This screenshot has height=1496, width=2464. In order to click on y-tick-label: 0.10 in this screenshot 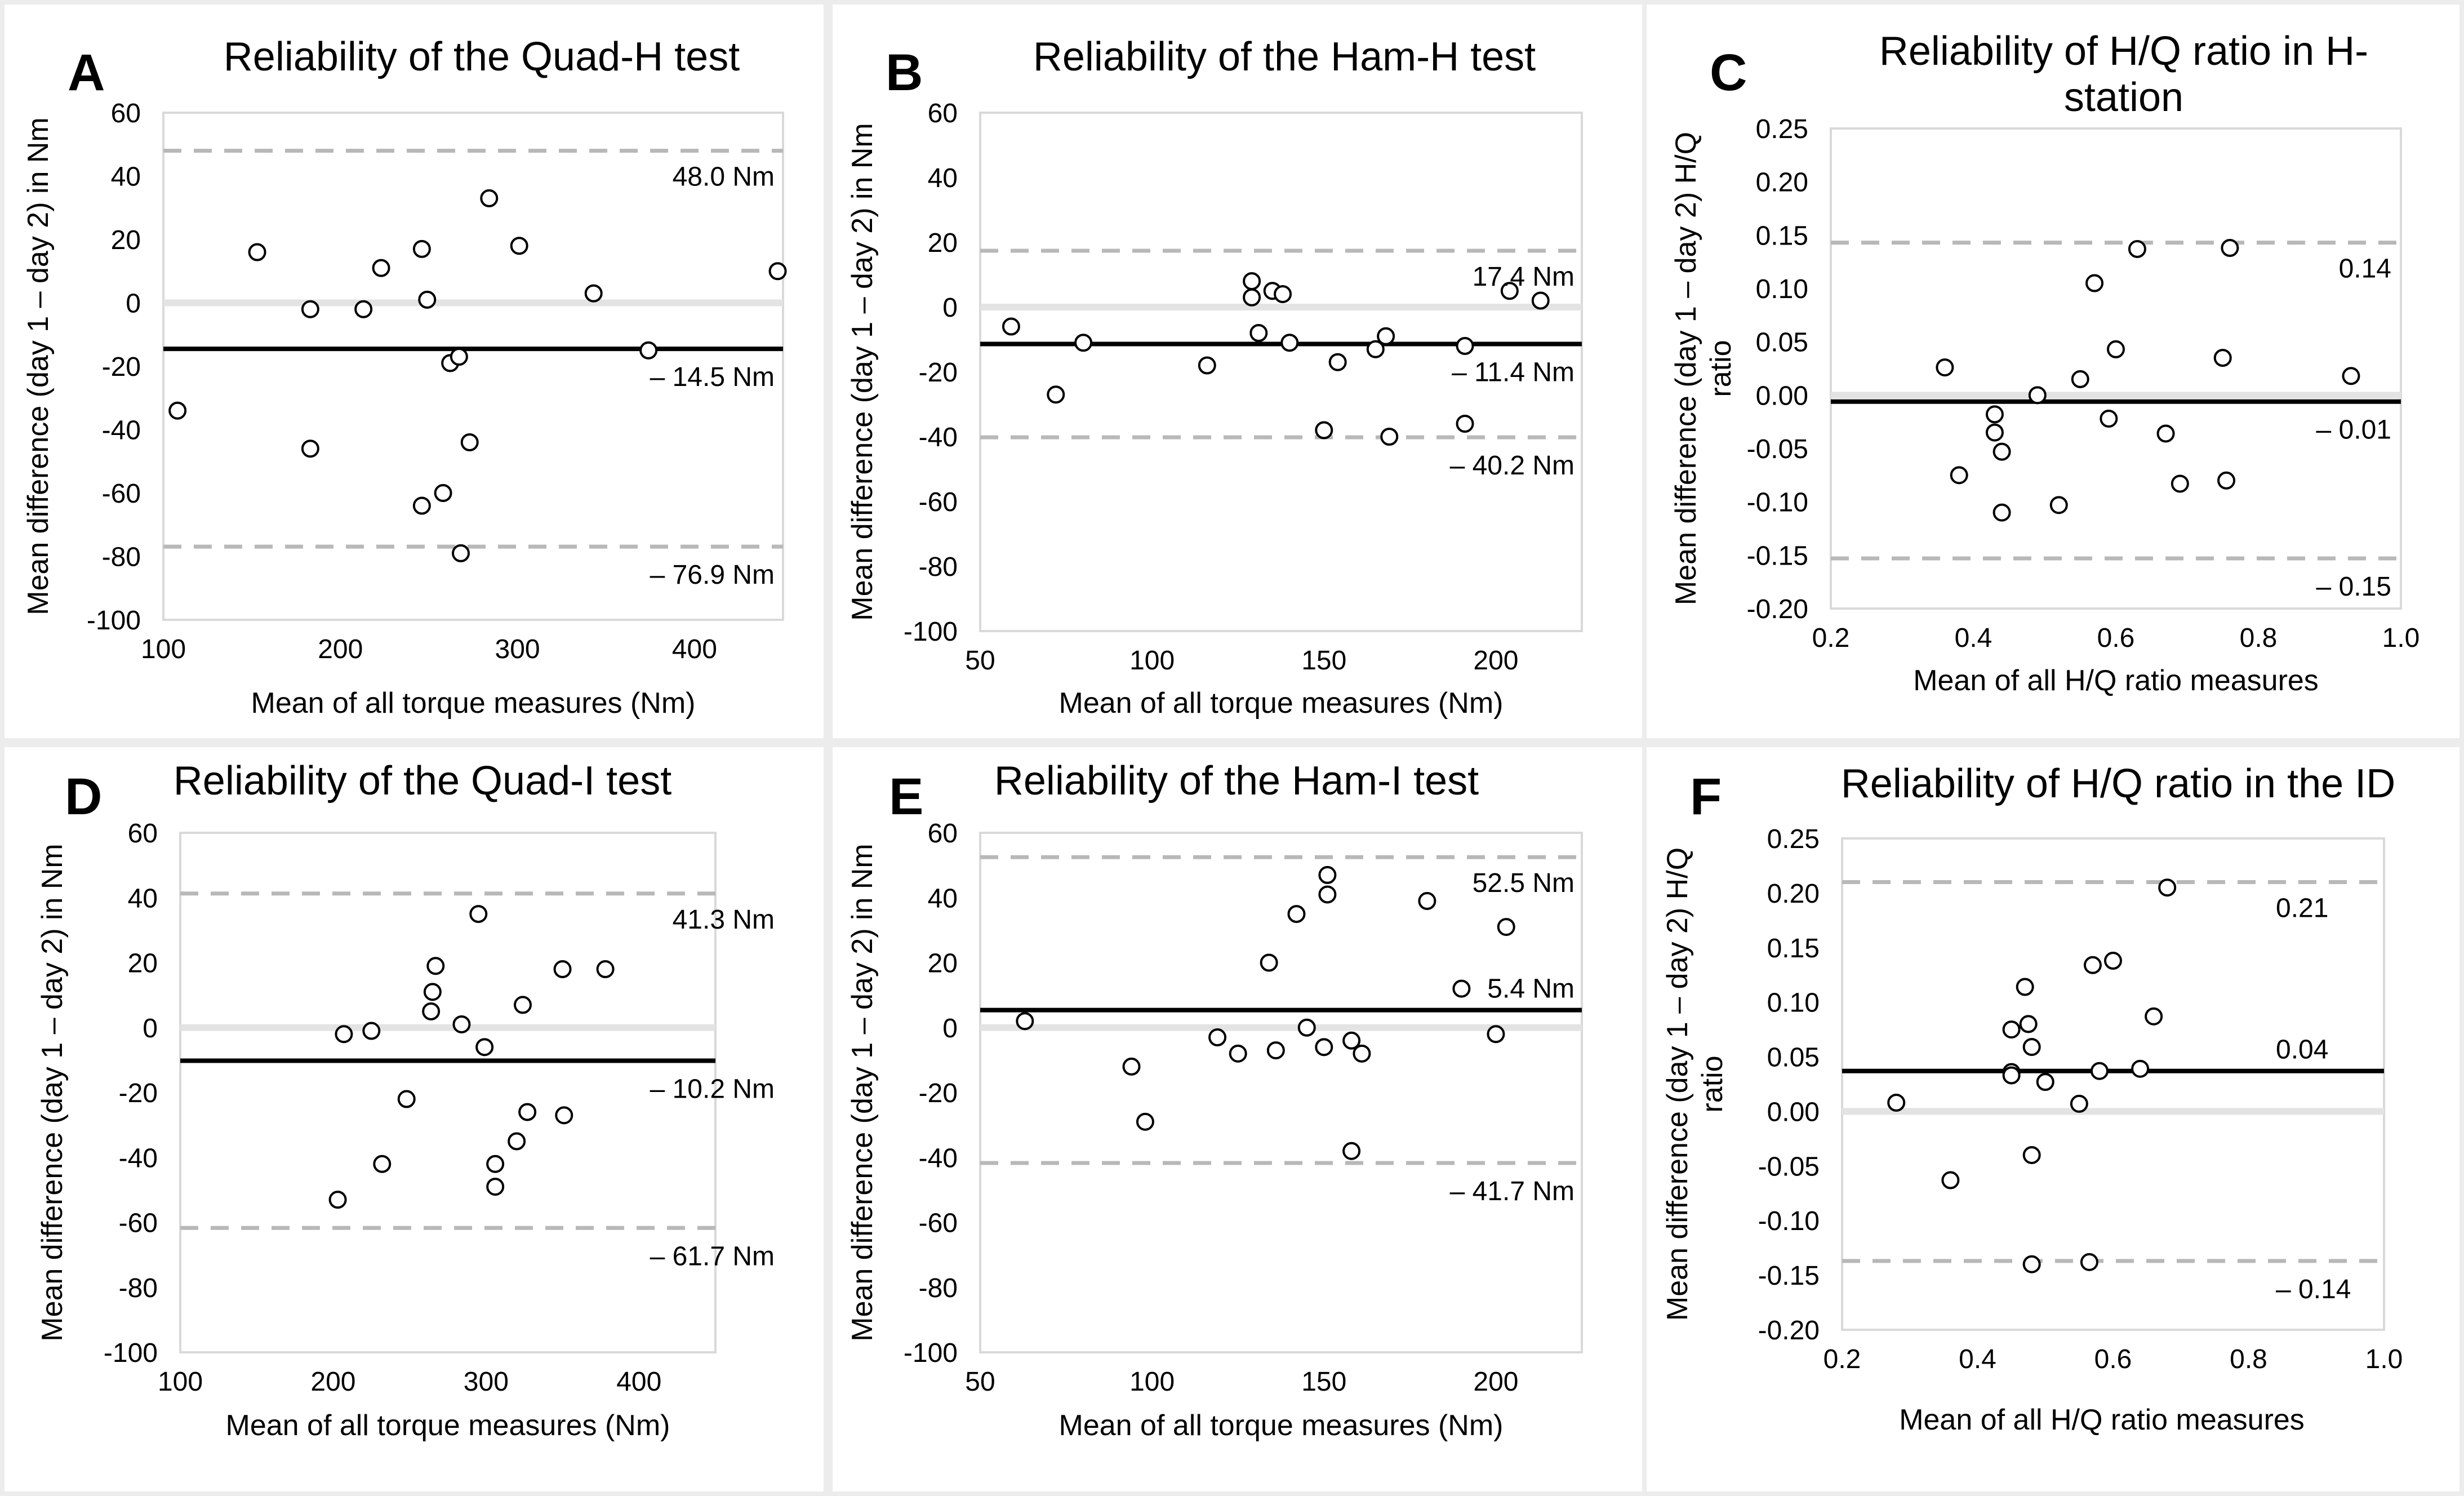, I will do `click(1782, 289)`.